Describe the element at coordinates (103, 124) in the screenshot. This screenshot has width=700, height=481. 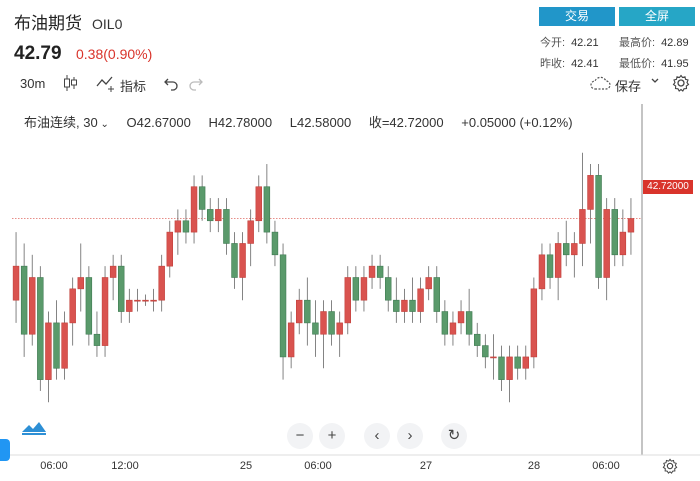
I see `legend-chevron-icon: ⌄` at that location.